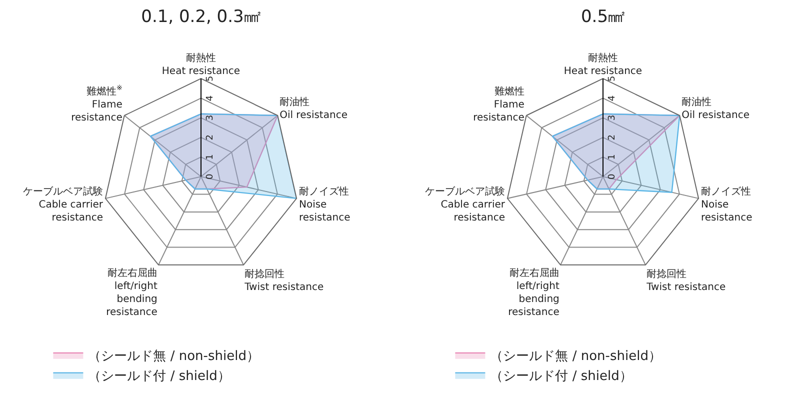 The image size is (805, 400). I want to click on spoke-label: 難燃性$^{※}$ Flame resistance, so click(97, 104).